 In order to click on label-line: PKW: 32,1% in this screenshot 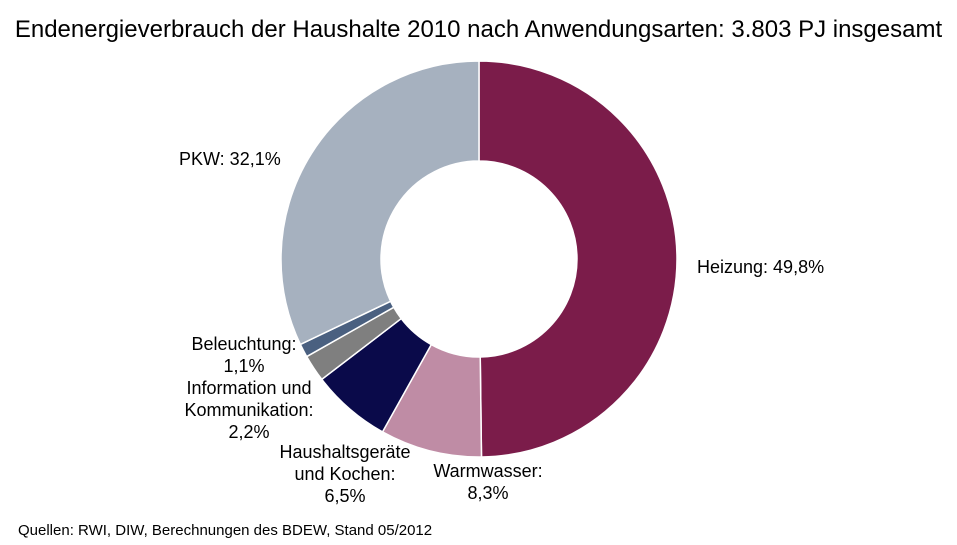, I will do `click(230, 159)`.